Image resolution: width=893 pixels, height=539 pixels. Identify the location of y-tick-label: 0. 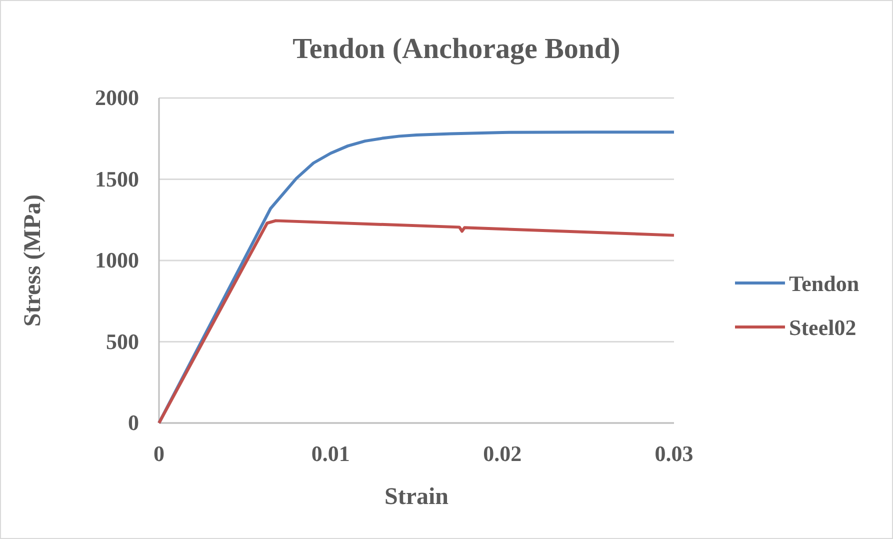
(133, 422).